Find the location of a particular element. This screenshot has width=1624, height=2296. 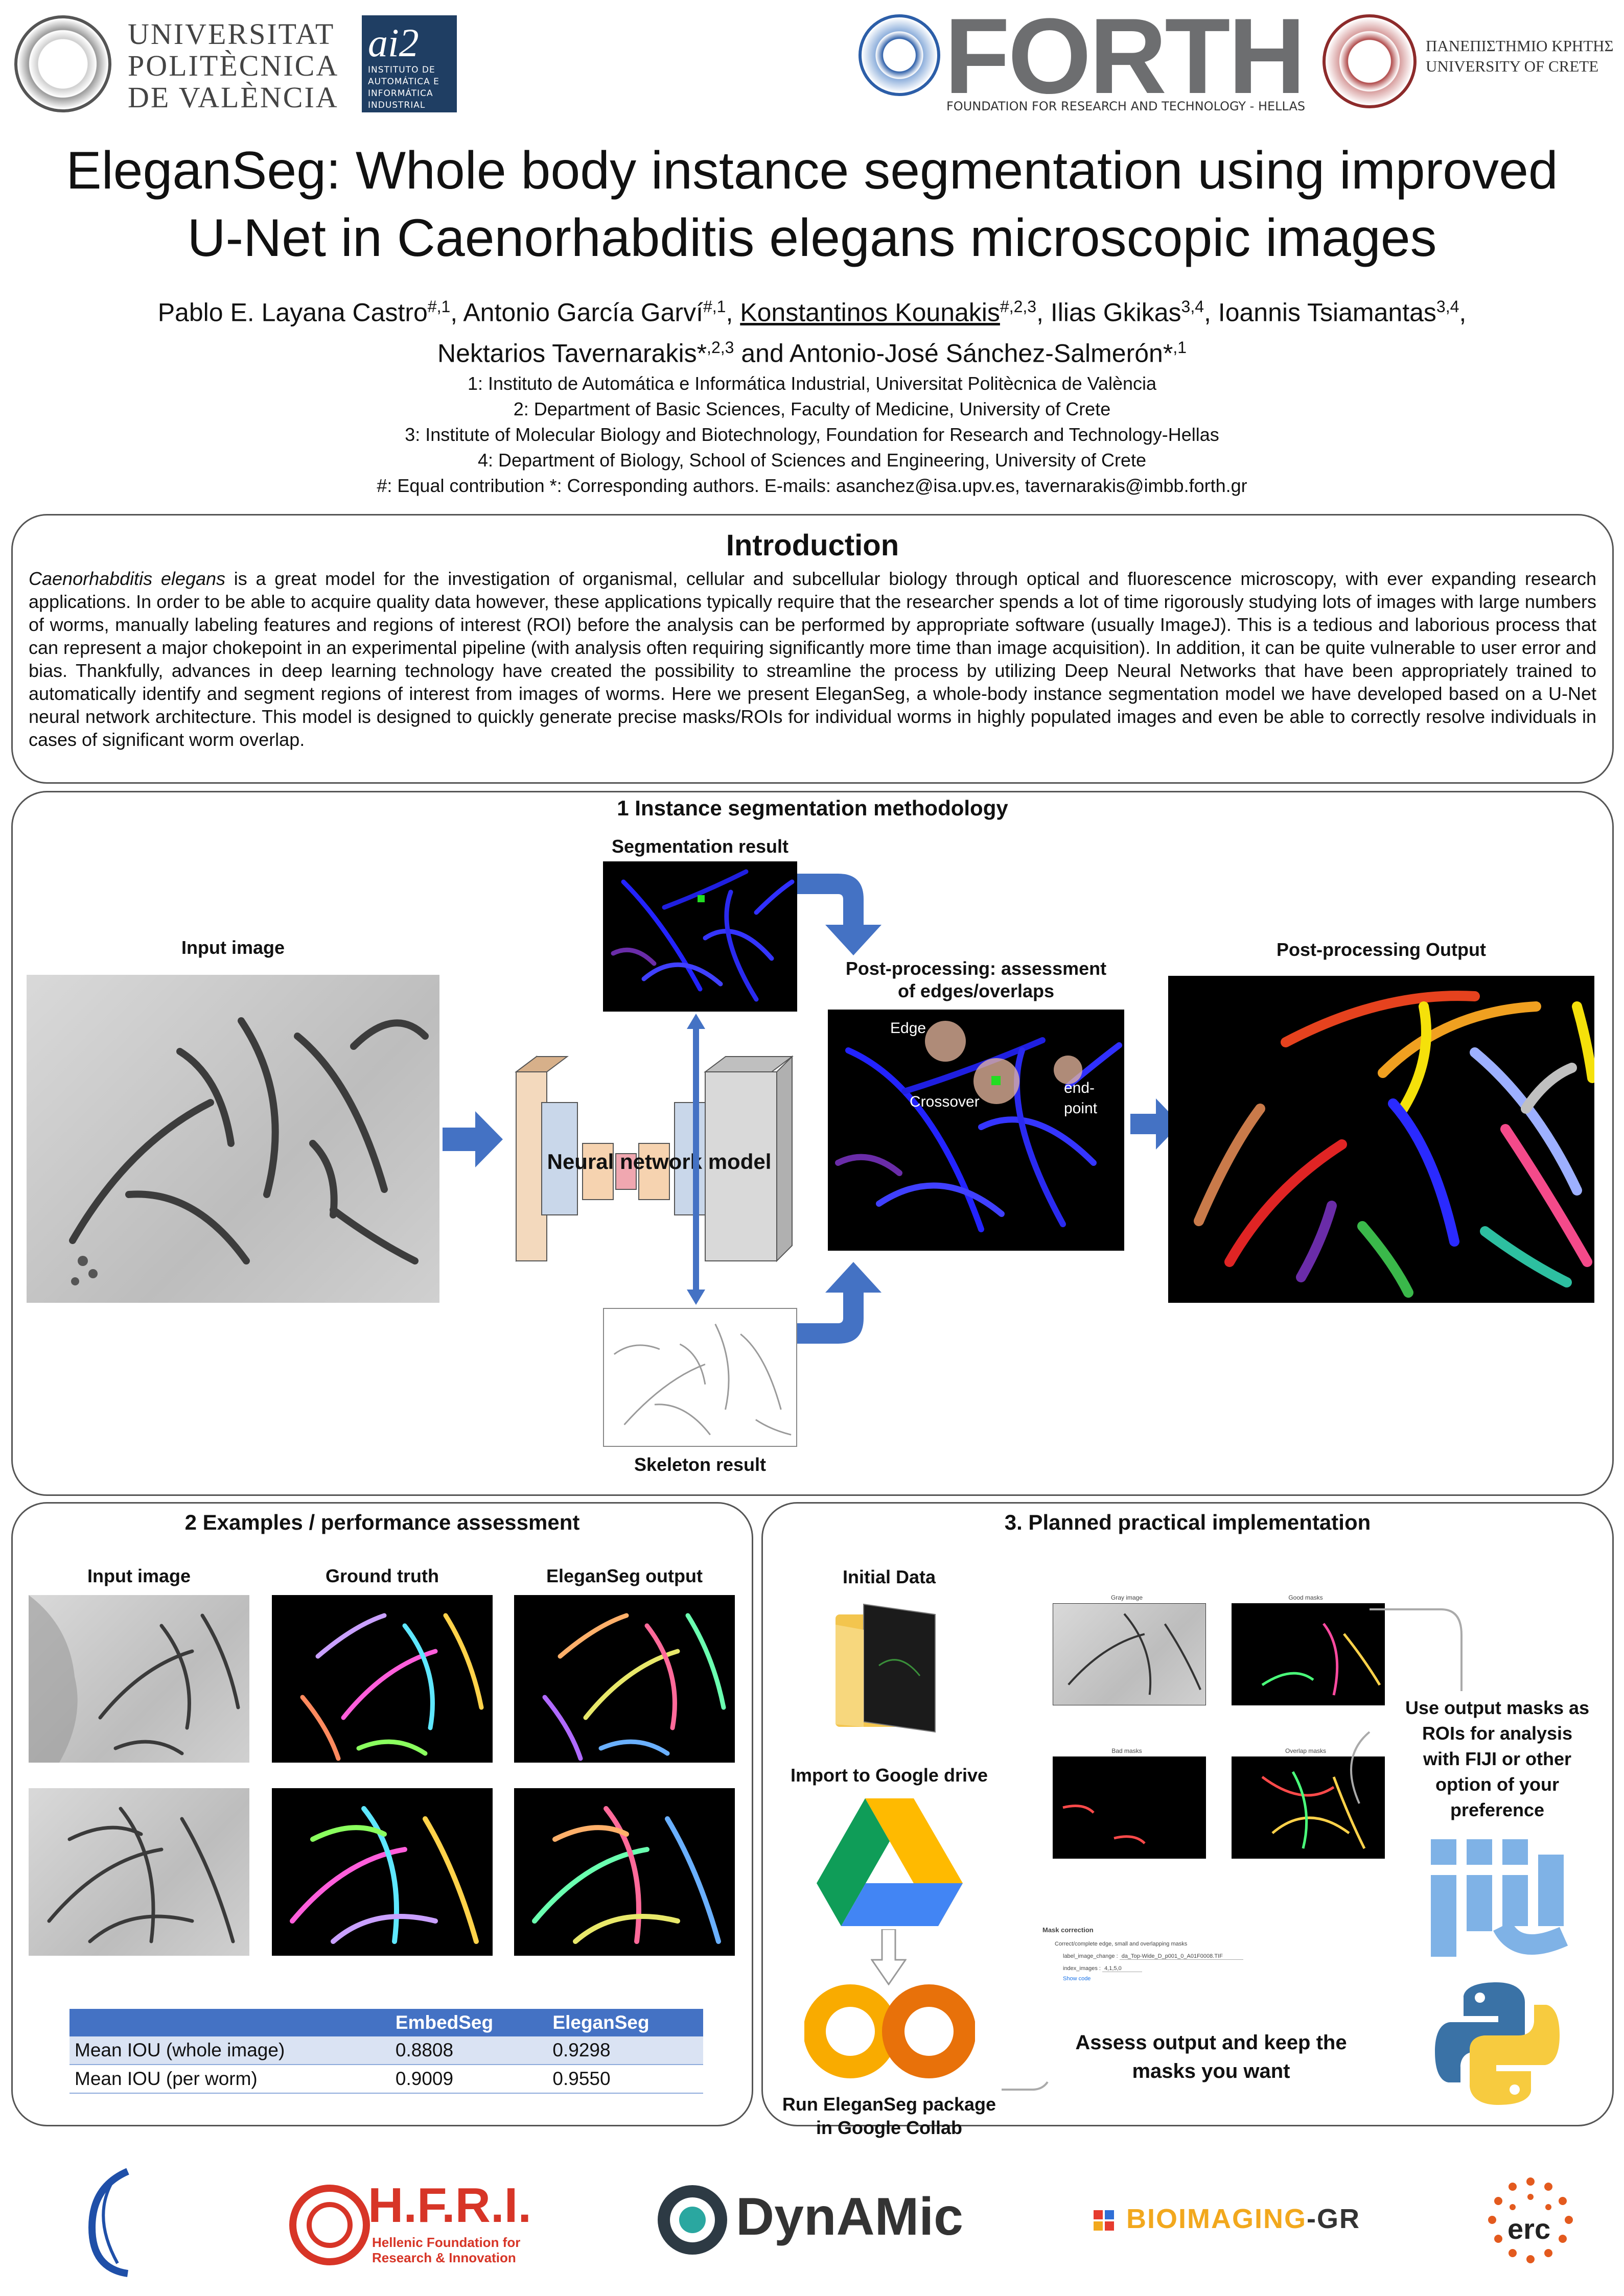

table-row: Mean IOU (whole image) 0.8808 0.9298 is located at coordinates (386, 2050).